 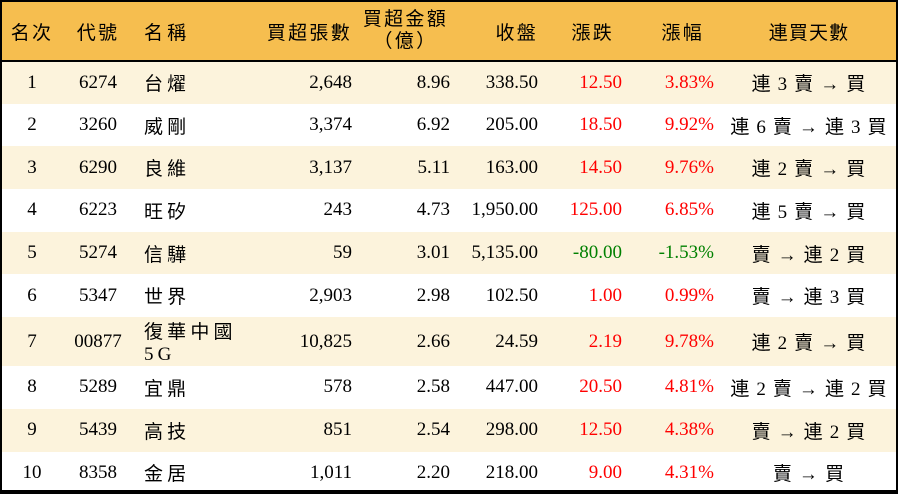 What do you see at coordinates (338, 430) in the screenshot?
I see `cell-volume: 851` at bounding box center [338, 430].